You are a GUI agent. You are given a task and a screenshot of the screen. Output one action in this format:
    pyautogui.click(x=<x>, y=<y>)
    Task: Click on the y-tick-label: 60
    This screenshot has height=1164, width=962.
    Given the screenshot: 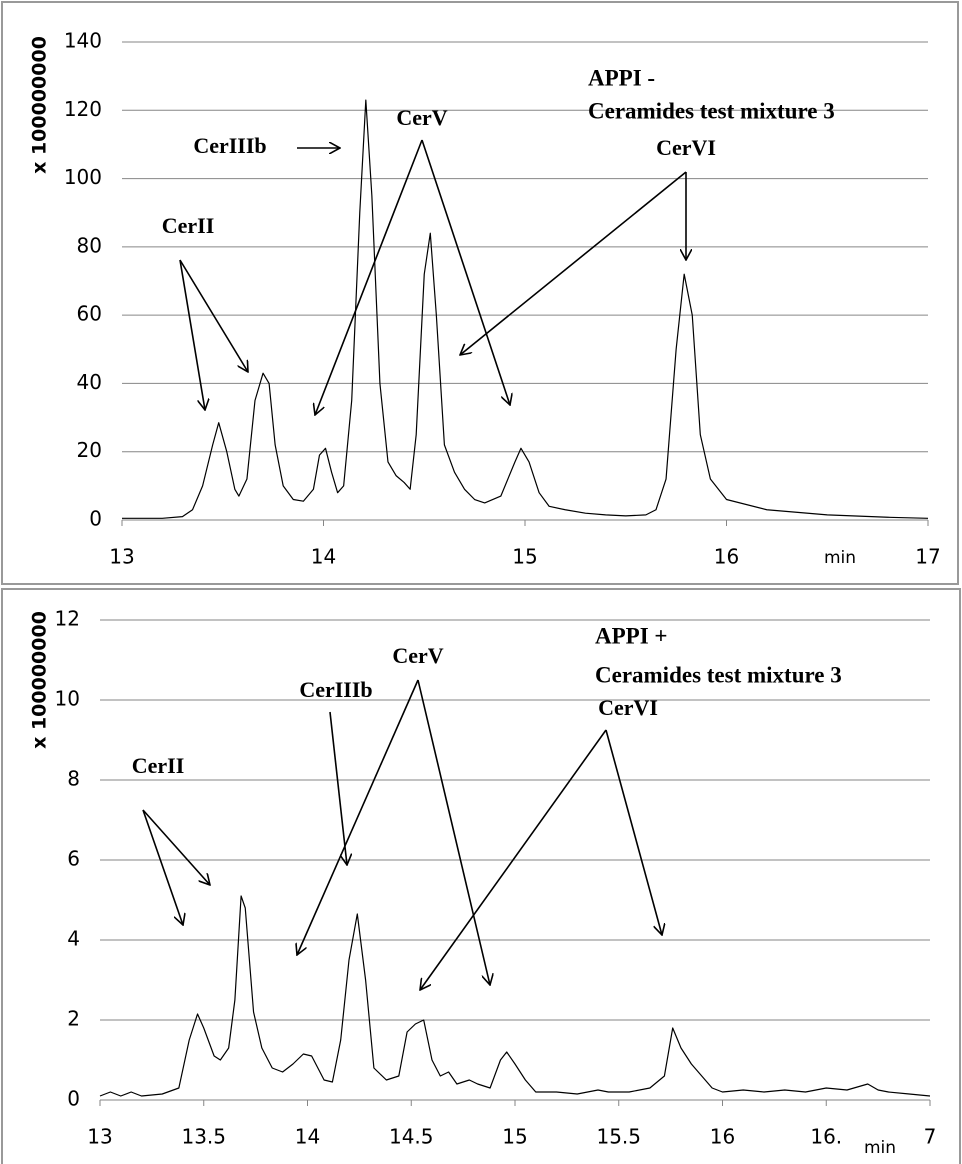 What is the action you would take?
    pyautogui.click(x=89, y=314)
    